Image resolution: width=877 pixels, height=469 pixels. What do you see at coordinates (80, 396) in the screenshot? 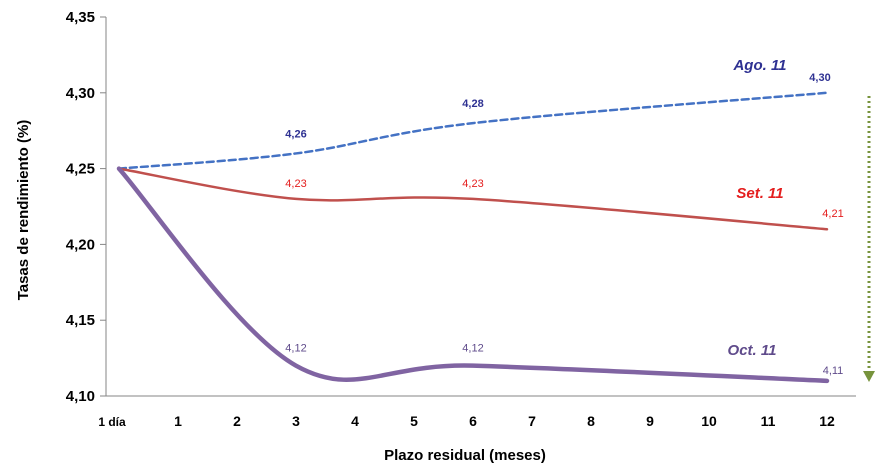
I see `y-tick-label: 4,10` at bounding box center [80, 396].